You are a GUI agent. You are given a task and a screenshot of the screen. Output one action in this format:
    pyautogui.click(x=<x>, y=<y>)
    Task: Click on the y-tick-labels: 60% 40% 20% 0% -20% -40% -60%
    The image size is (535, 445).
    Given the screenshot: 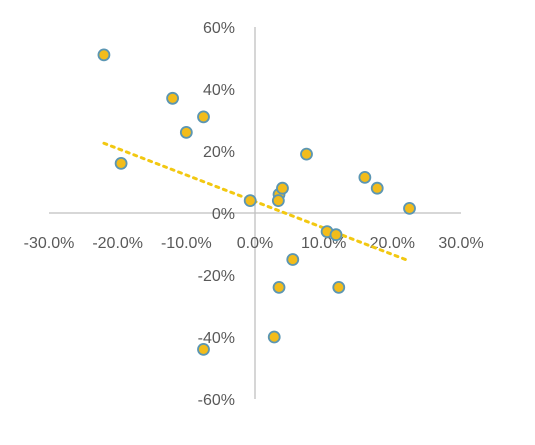 What is the action you would take?
    pyautogui.click(x=216, y=214)
    